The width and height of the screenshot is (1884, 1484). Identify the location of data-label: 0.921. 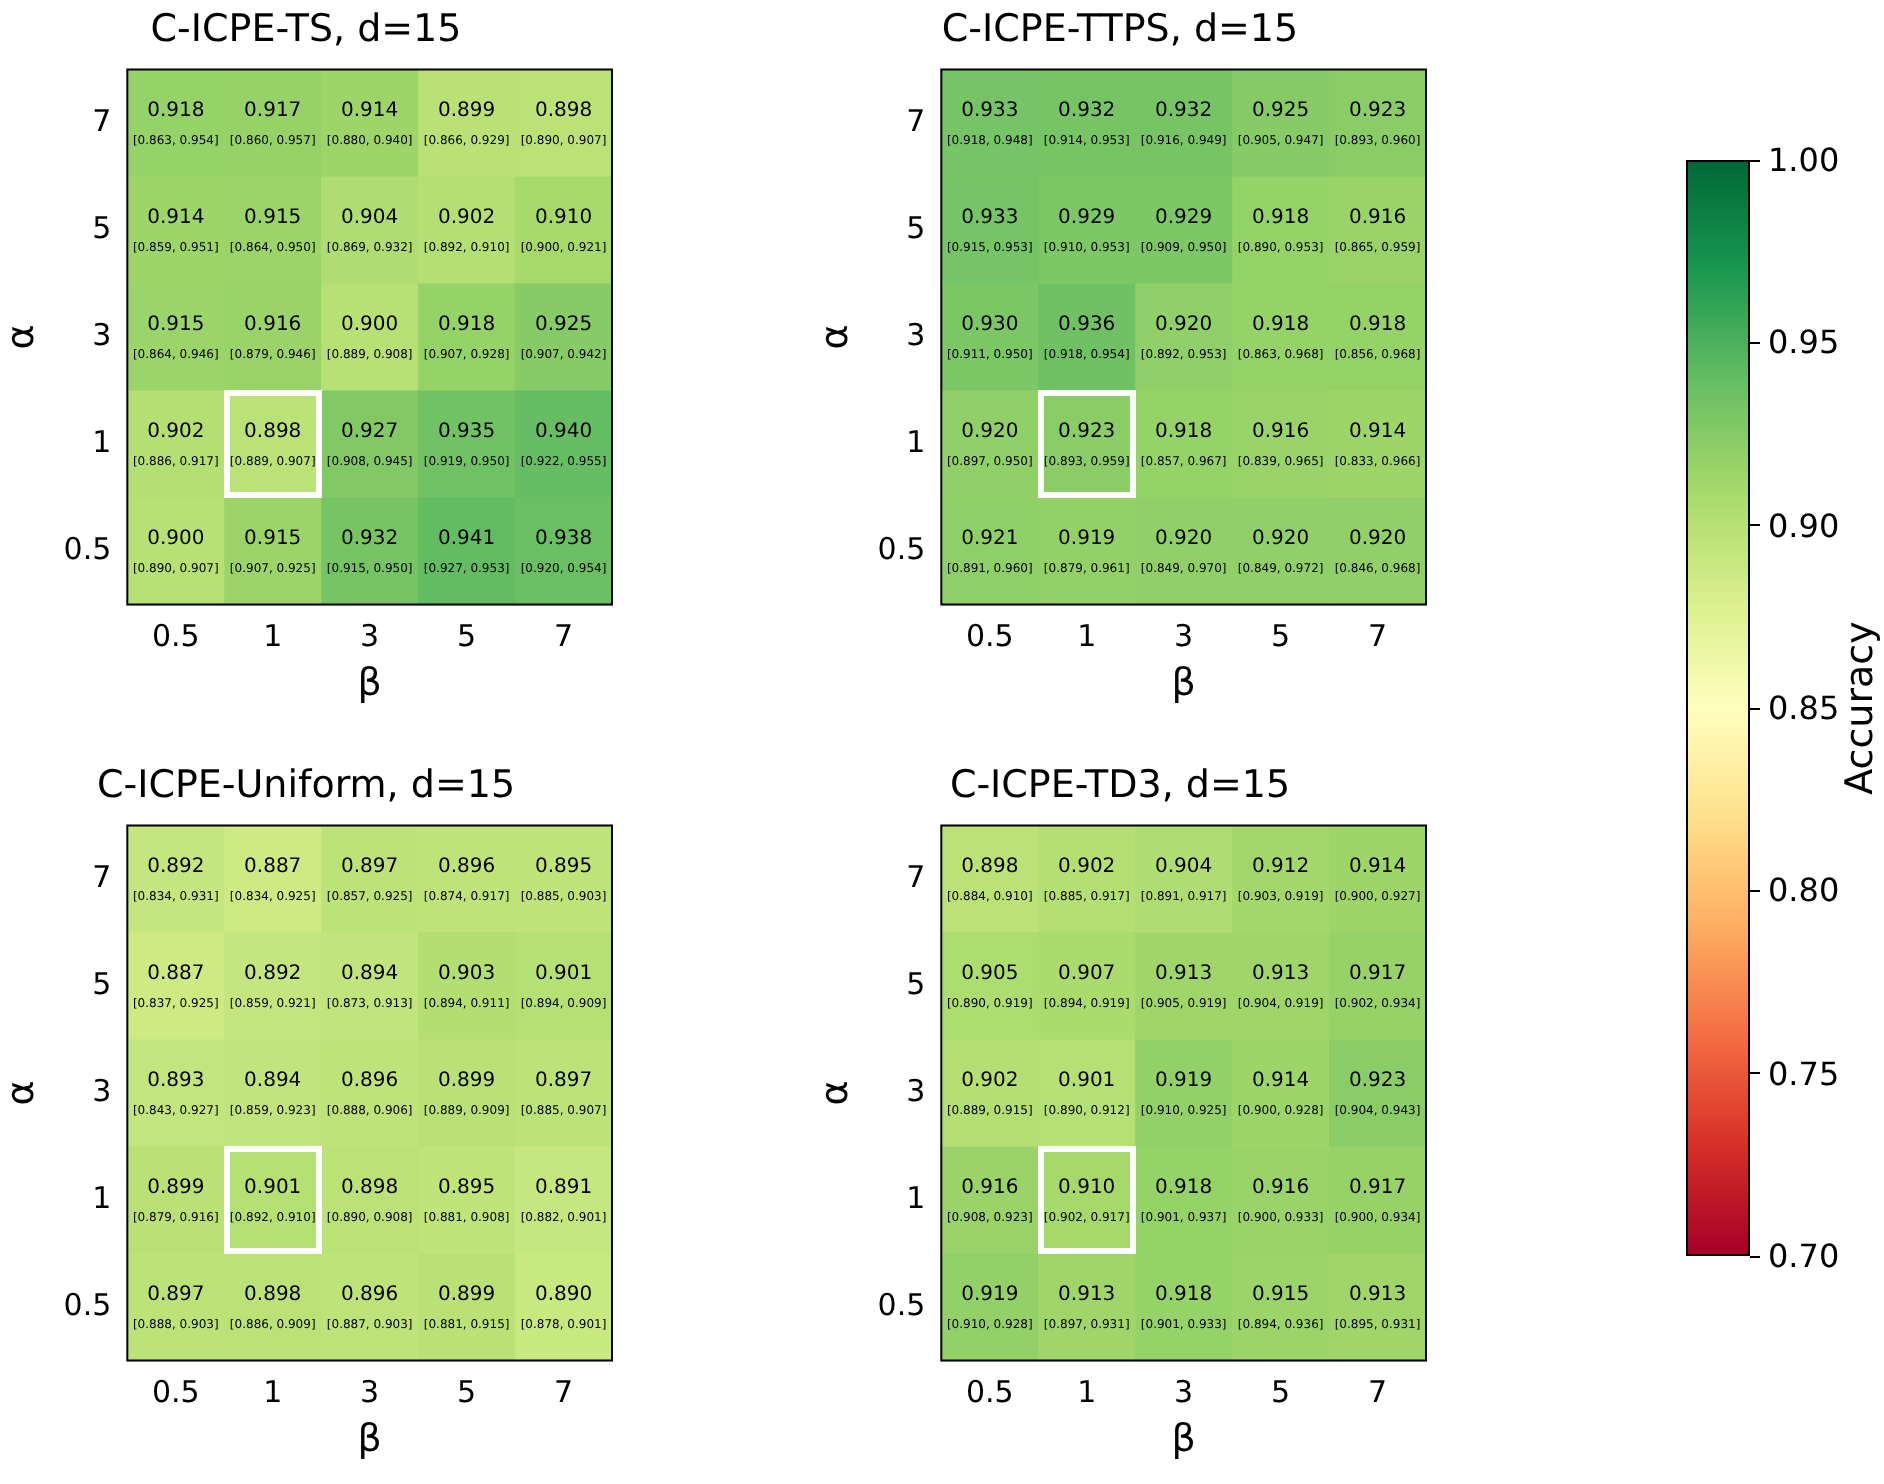
(990, 539).